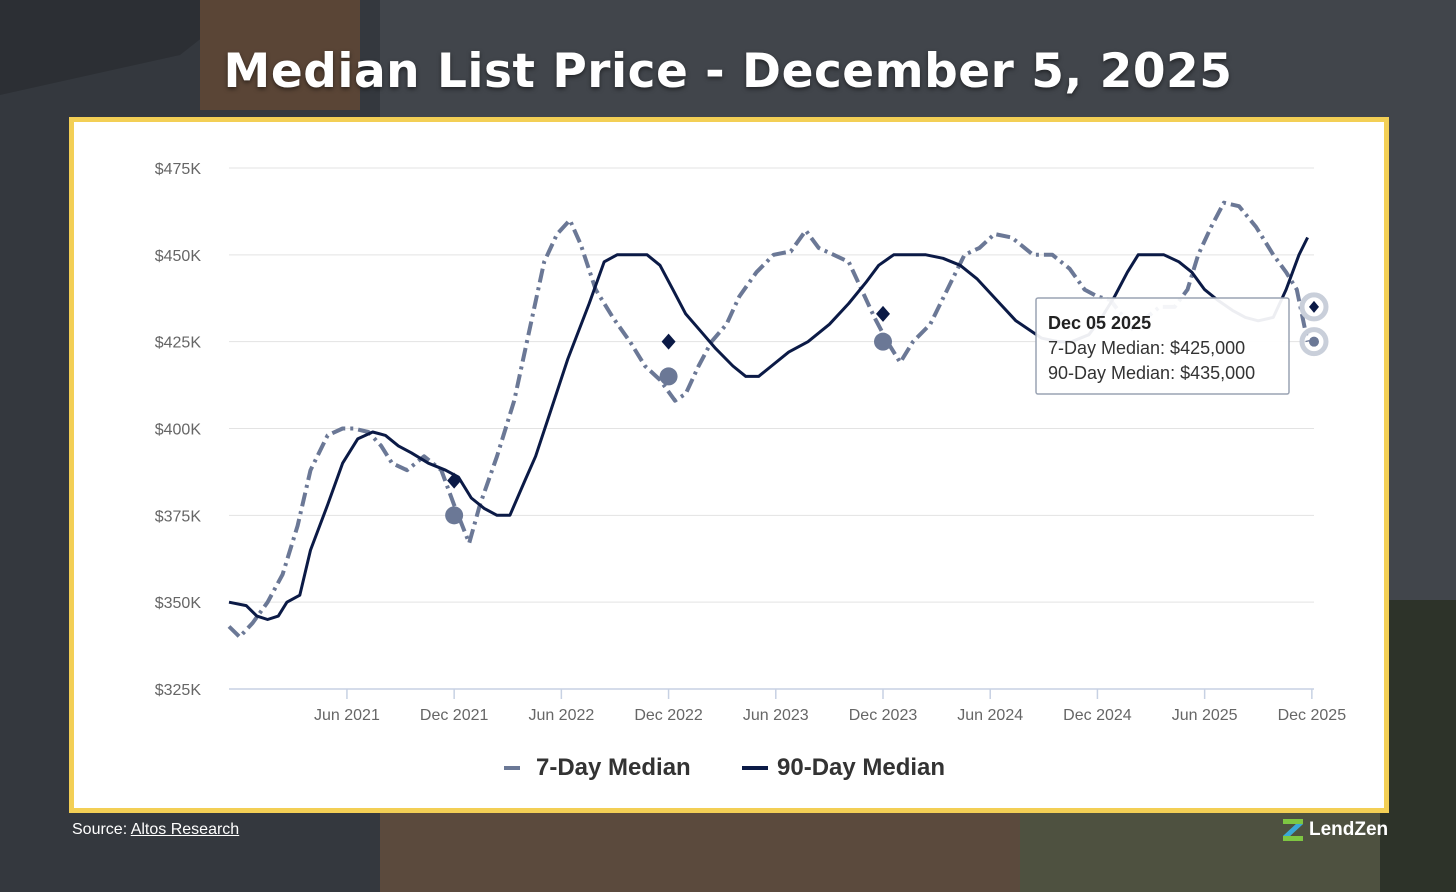  I want to click on hover-marker-7-day-halo, so click(1314, 342).